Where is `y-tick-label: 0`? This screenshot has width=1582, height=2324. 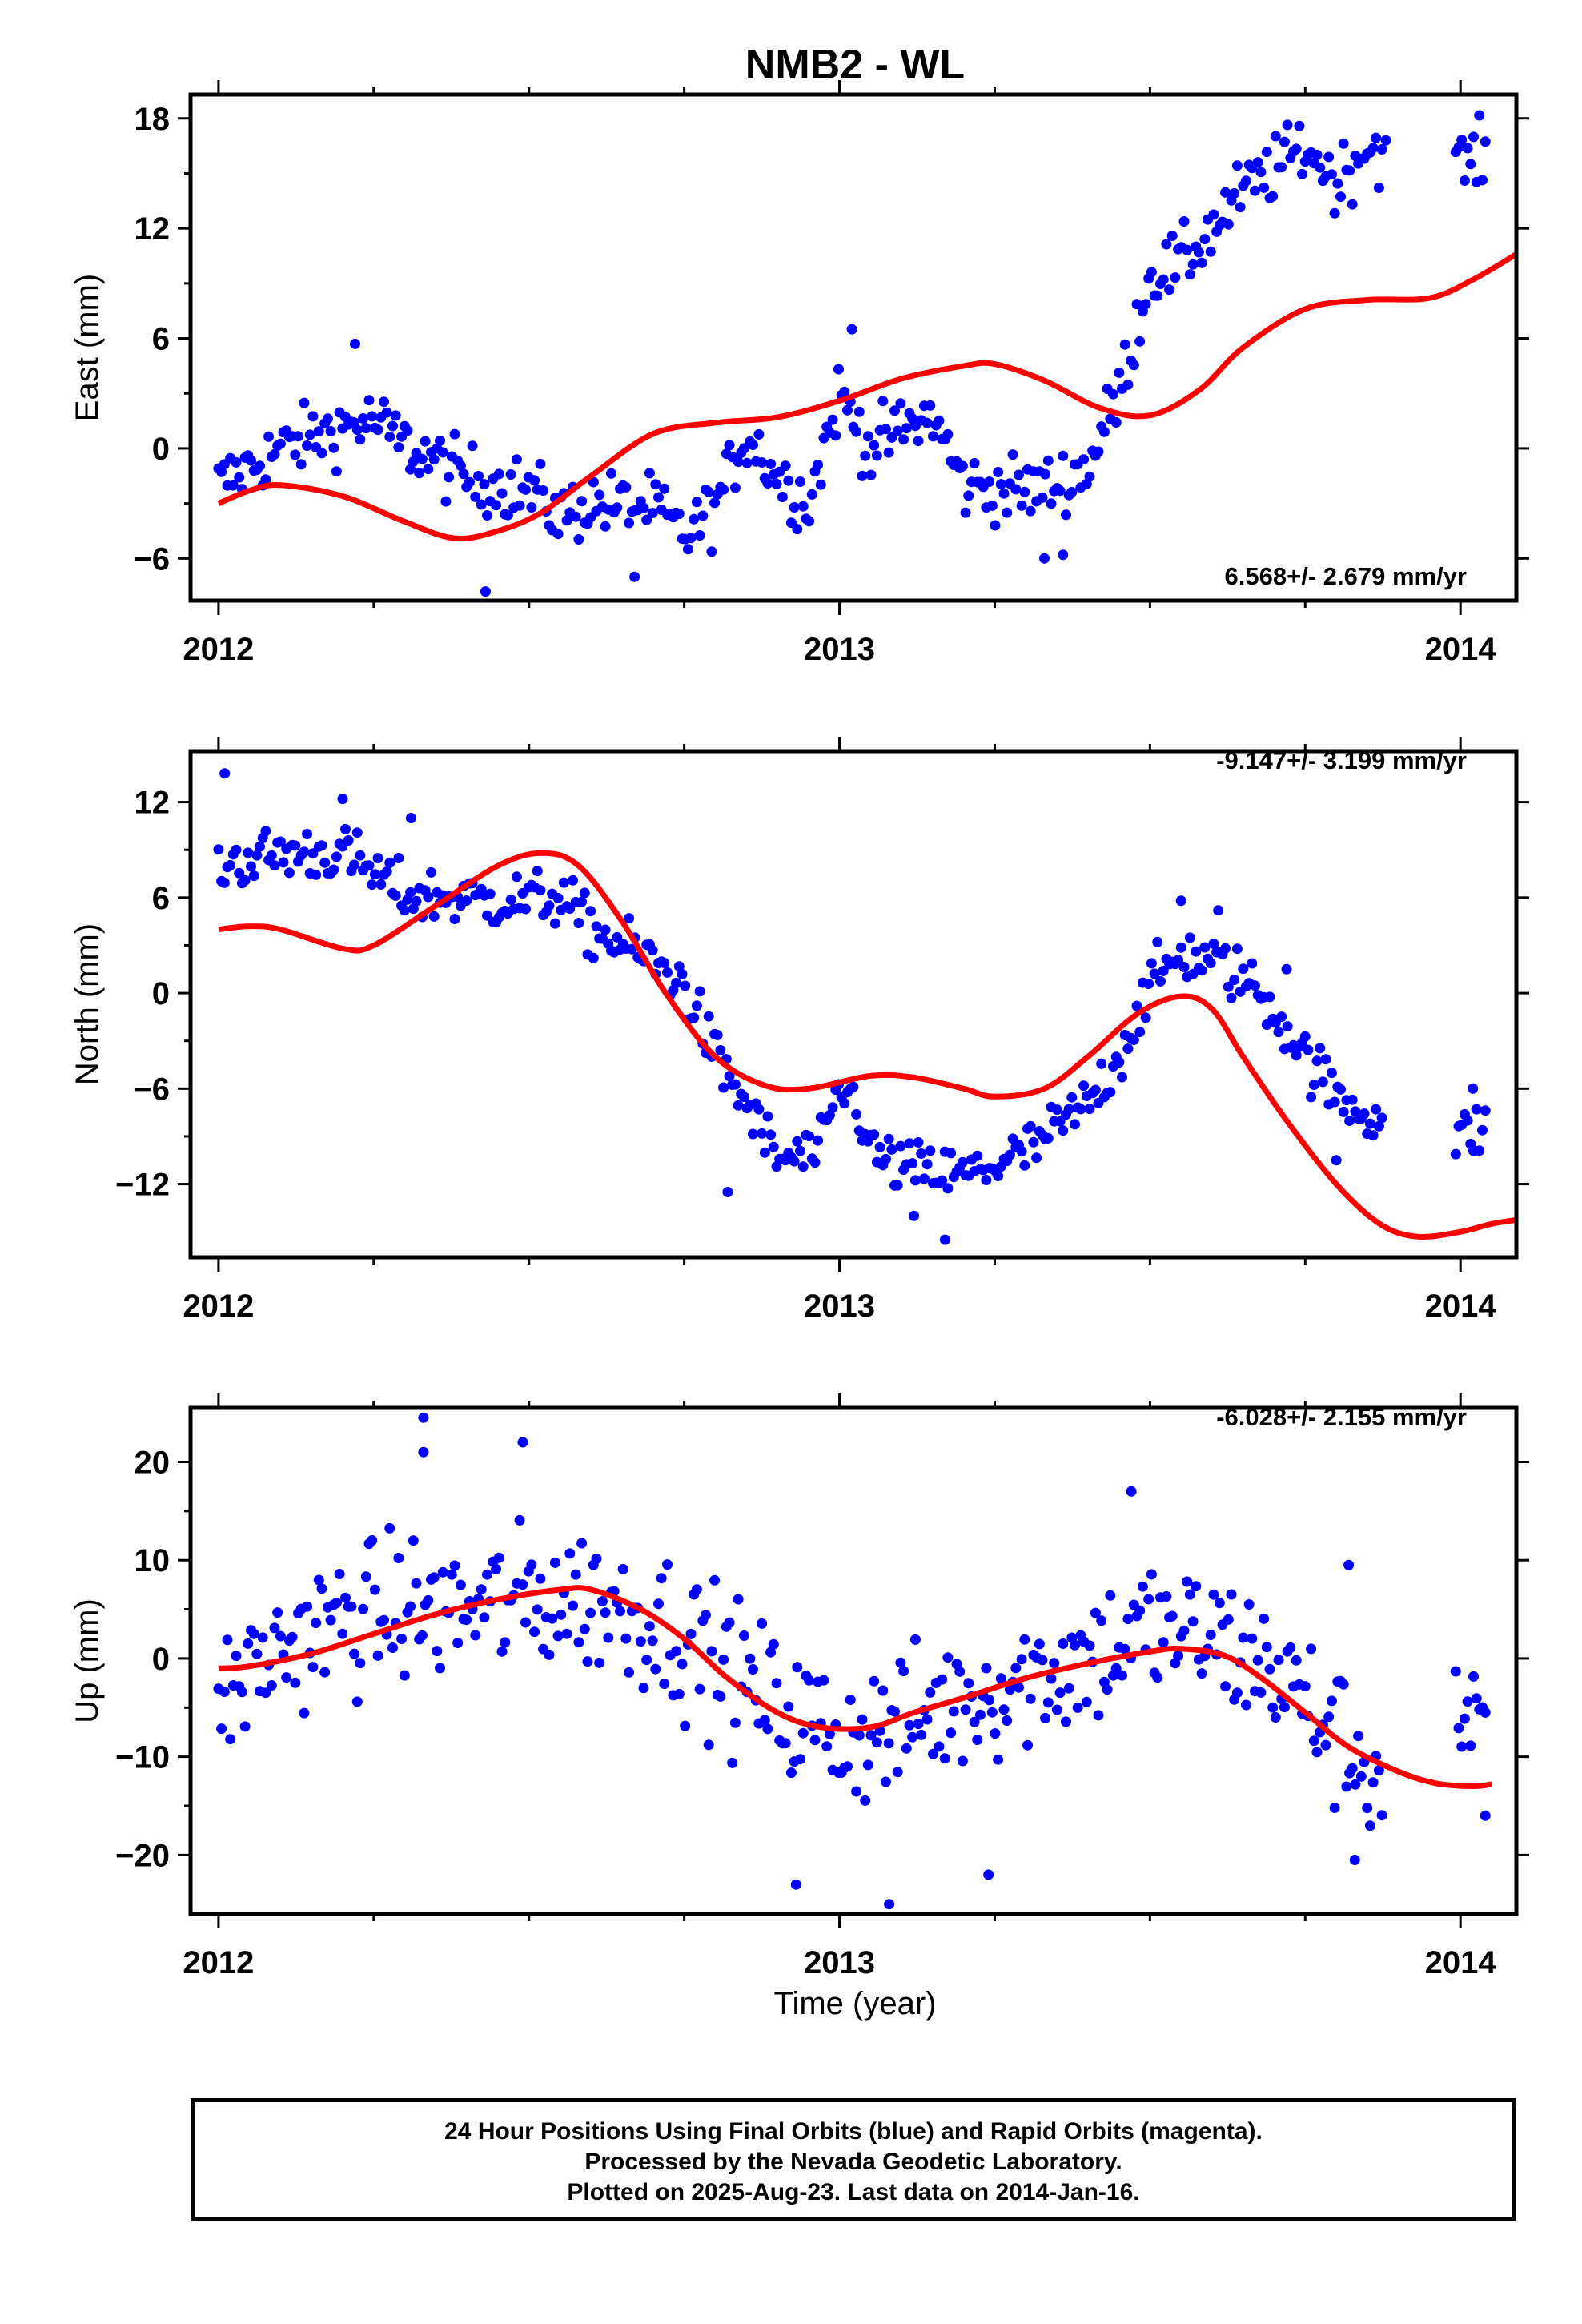
y-tick-label: 0 is located at coordinates (161, 450).